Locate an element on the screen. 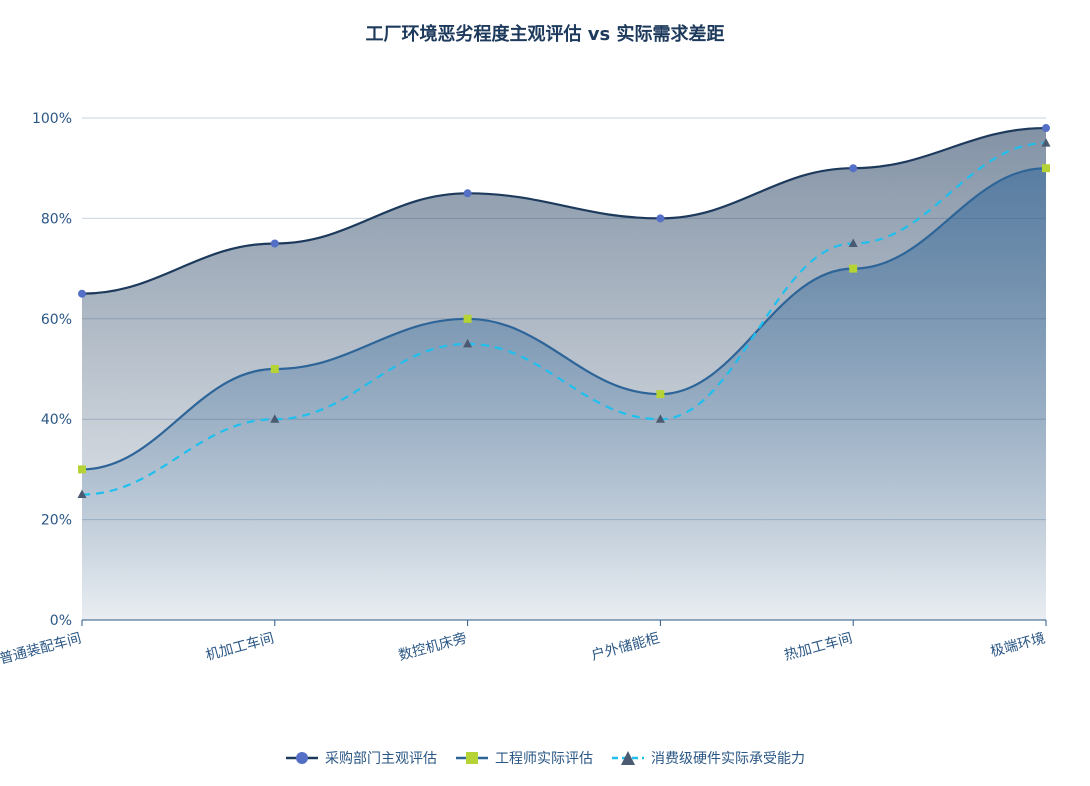 The height and width of the screenshot is (786, 1090). y-tick-label: 60% is located at coordinates (56, 320).